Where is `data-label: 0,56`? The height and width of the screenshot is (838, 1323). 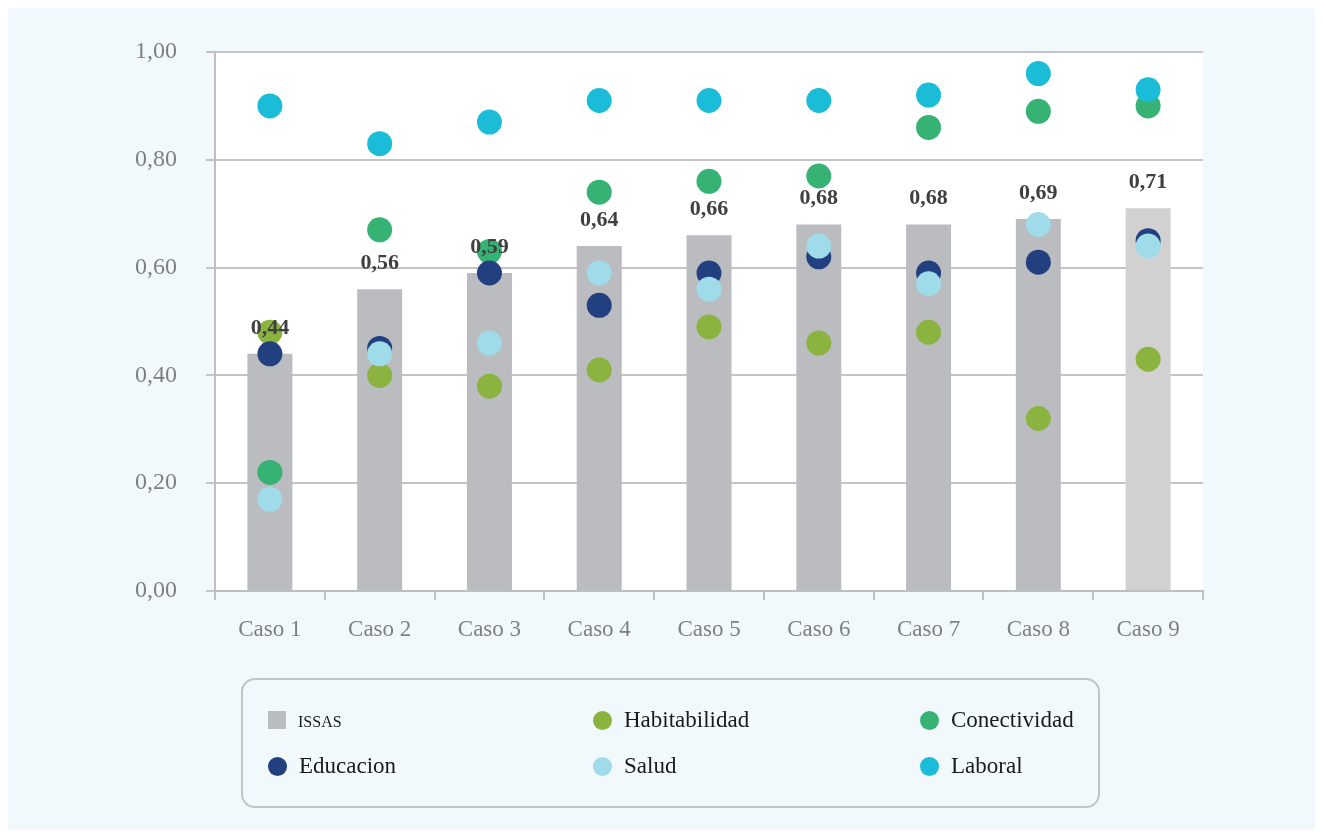
data-label: 0,56 is located at coordinates (379, 262).